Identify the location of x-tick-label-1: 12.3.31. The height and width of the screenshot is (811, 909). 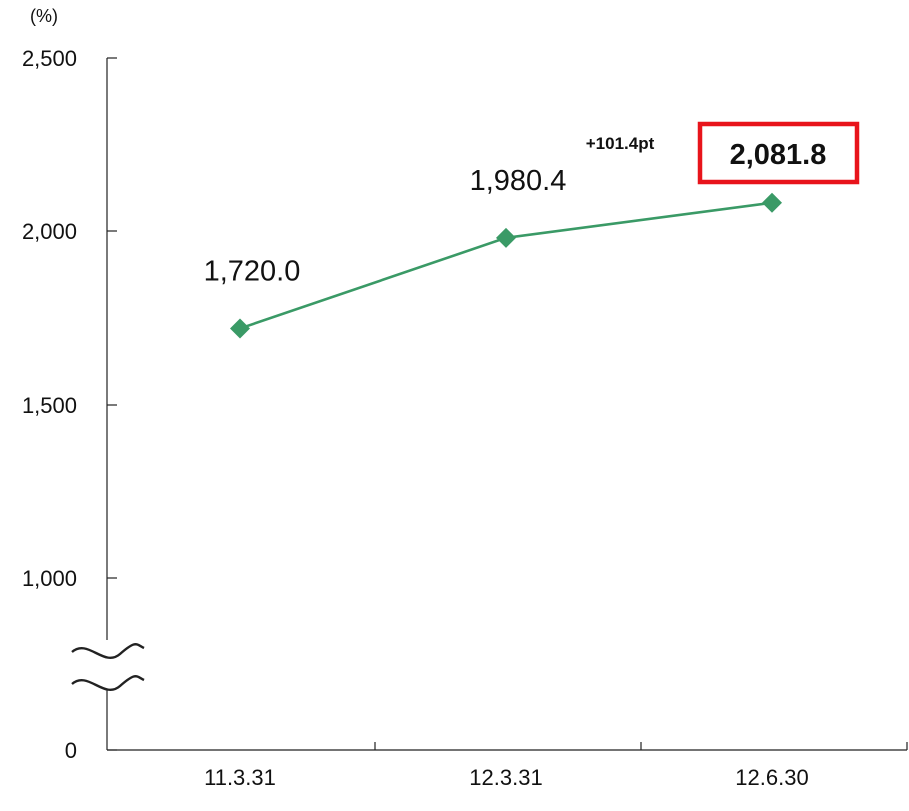
(505, 777).